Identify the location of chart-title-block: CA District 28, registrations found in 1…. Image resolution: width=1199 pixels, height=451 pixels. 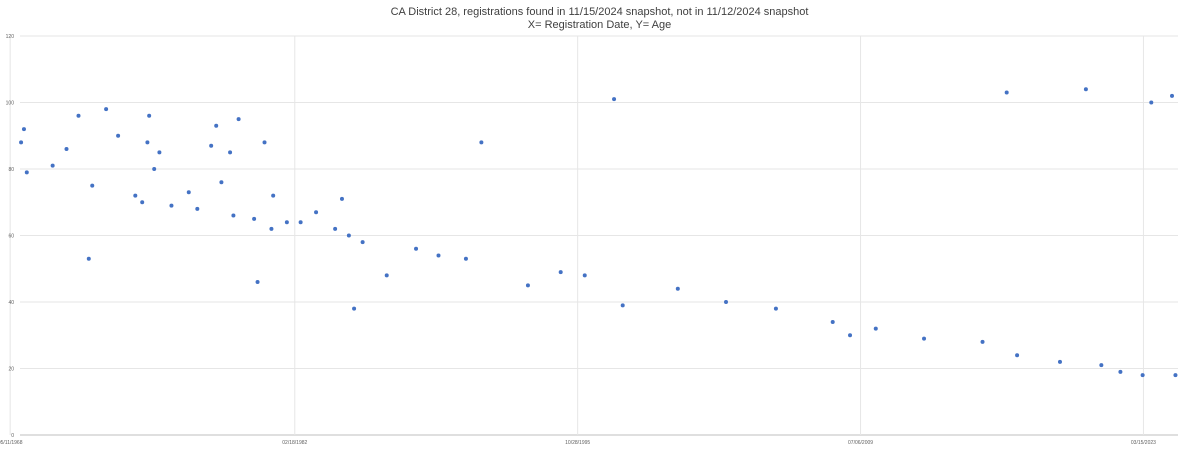
(599, 19).